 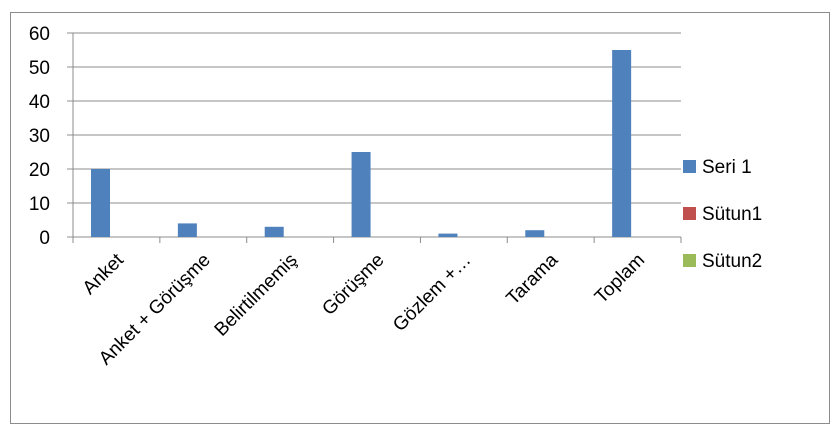 What do you see at coordinates (533, 279) in the screenshot?
I see `x-tick-label: Tarama` at bounding box center [533, 279].